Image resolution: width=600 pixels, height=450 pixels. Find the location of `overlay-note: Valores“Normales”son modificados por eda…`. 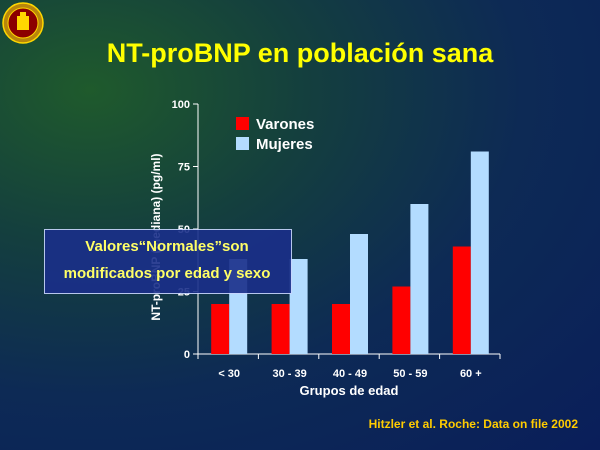

overlay-note: Valores“Normales”son modificados por eda… is located at coordinates (167, 260).